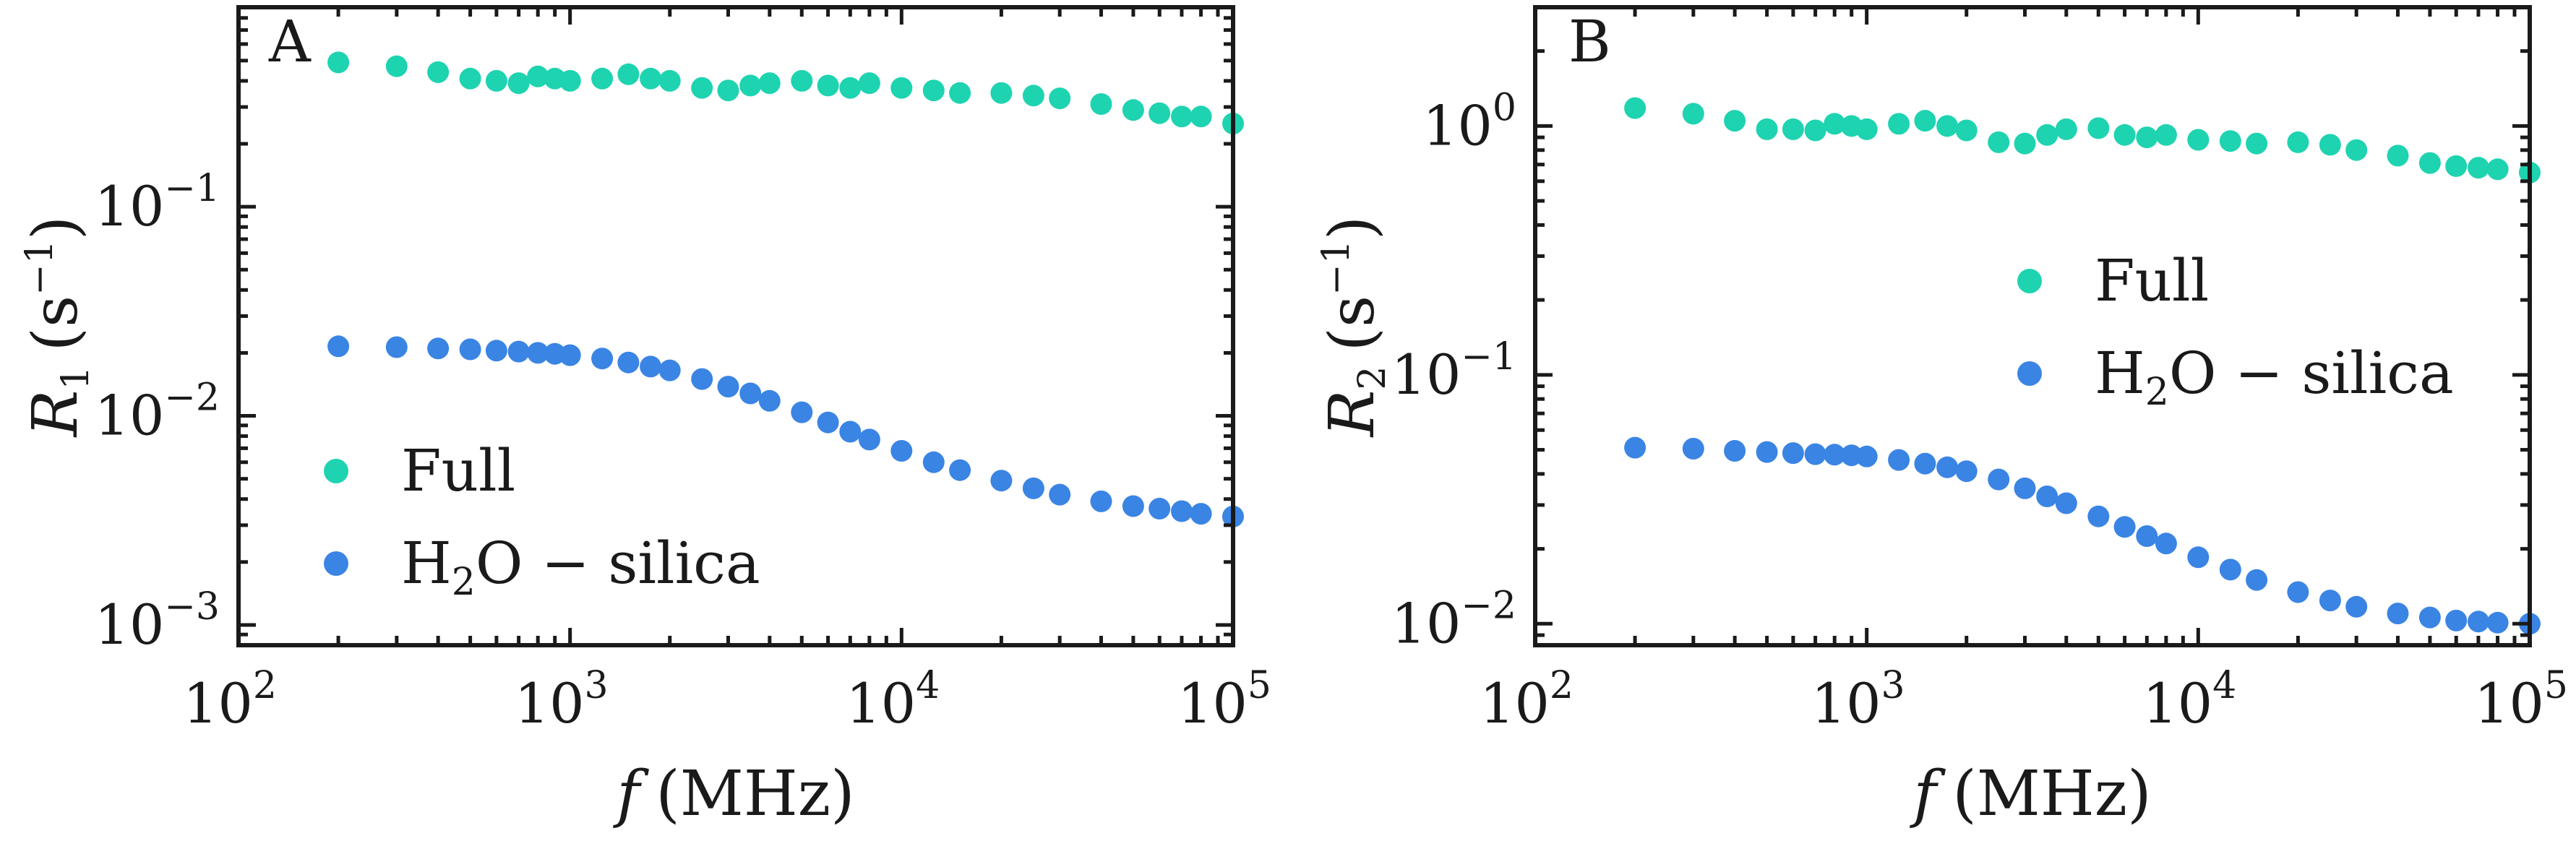 The image size is (2576, 841). I want to click on panel-a-y-title-subscript: 1, so click(76, 378).